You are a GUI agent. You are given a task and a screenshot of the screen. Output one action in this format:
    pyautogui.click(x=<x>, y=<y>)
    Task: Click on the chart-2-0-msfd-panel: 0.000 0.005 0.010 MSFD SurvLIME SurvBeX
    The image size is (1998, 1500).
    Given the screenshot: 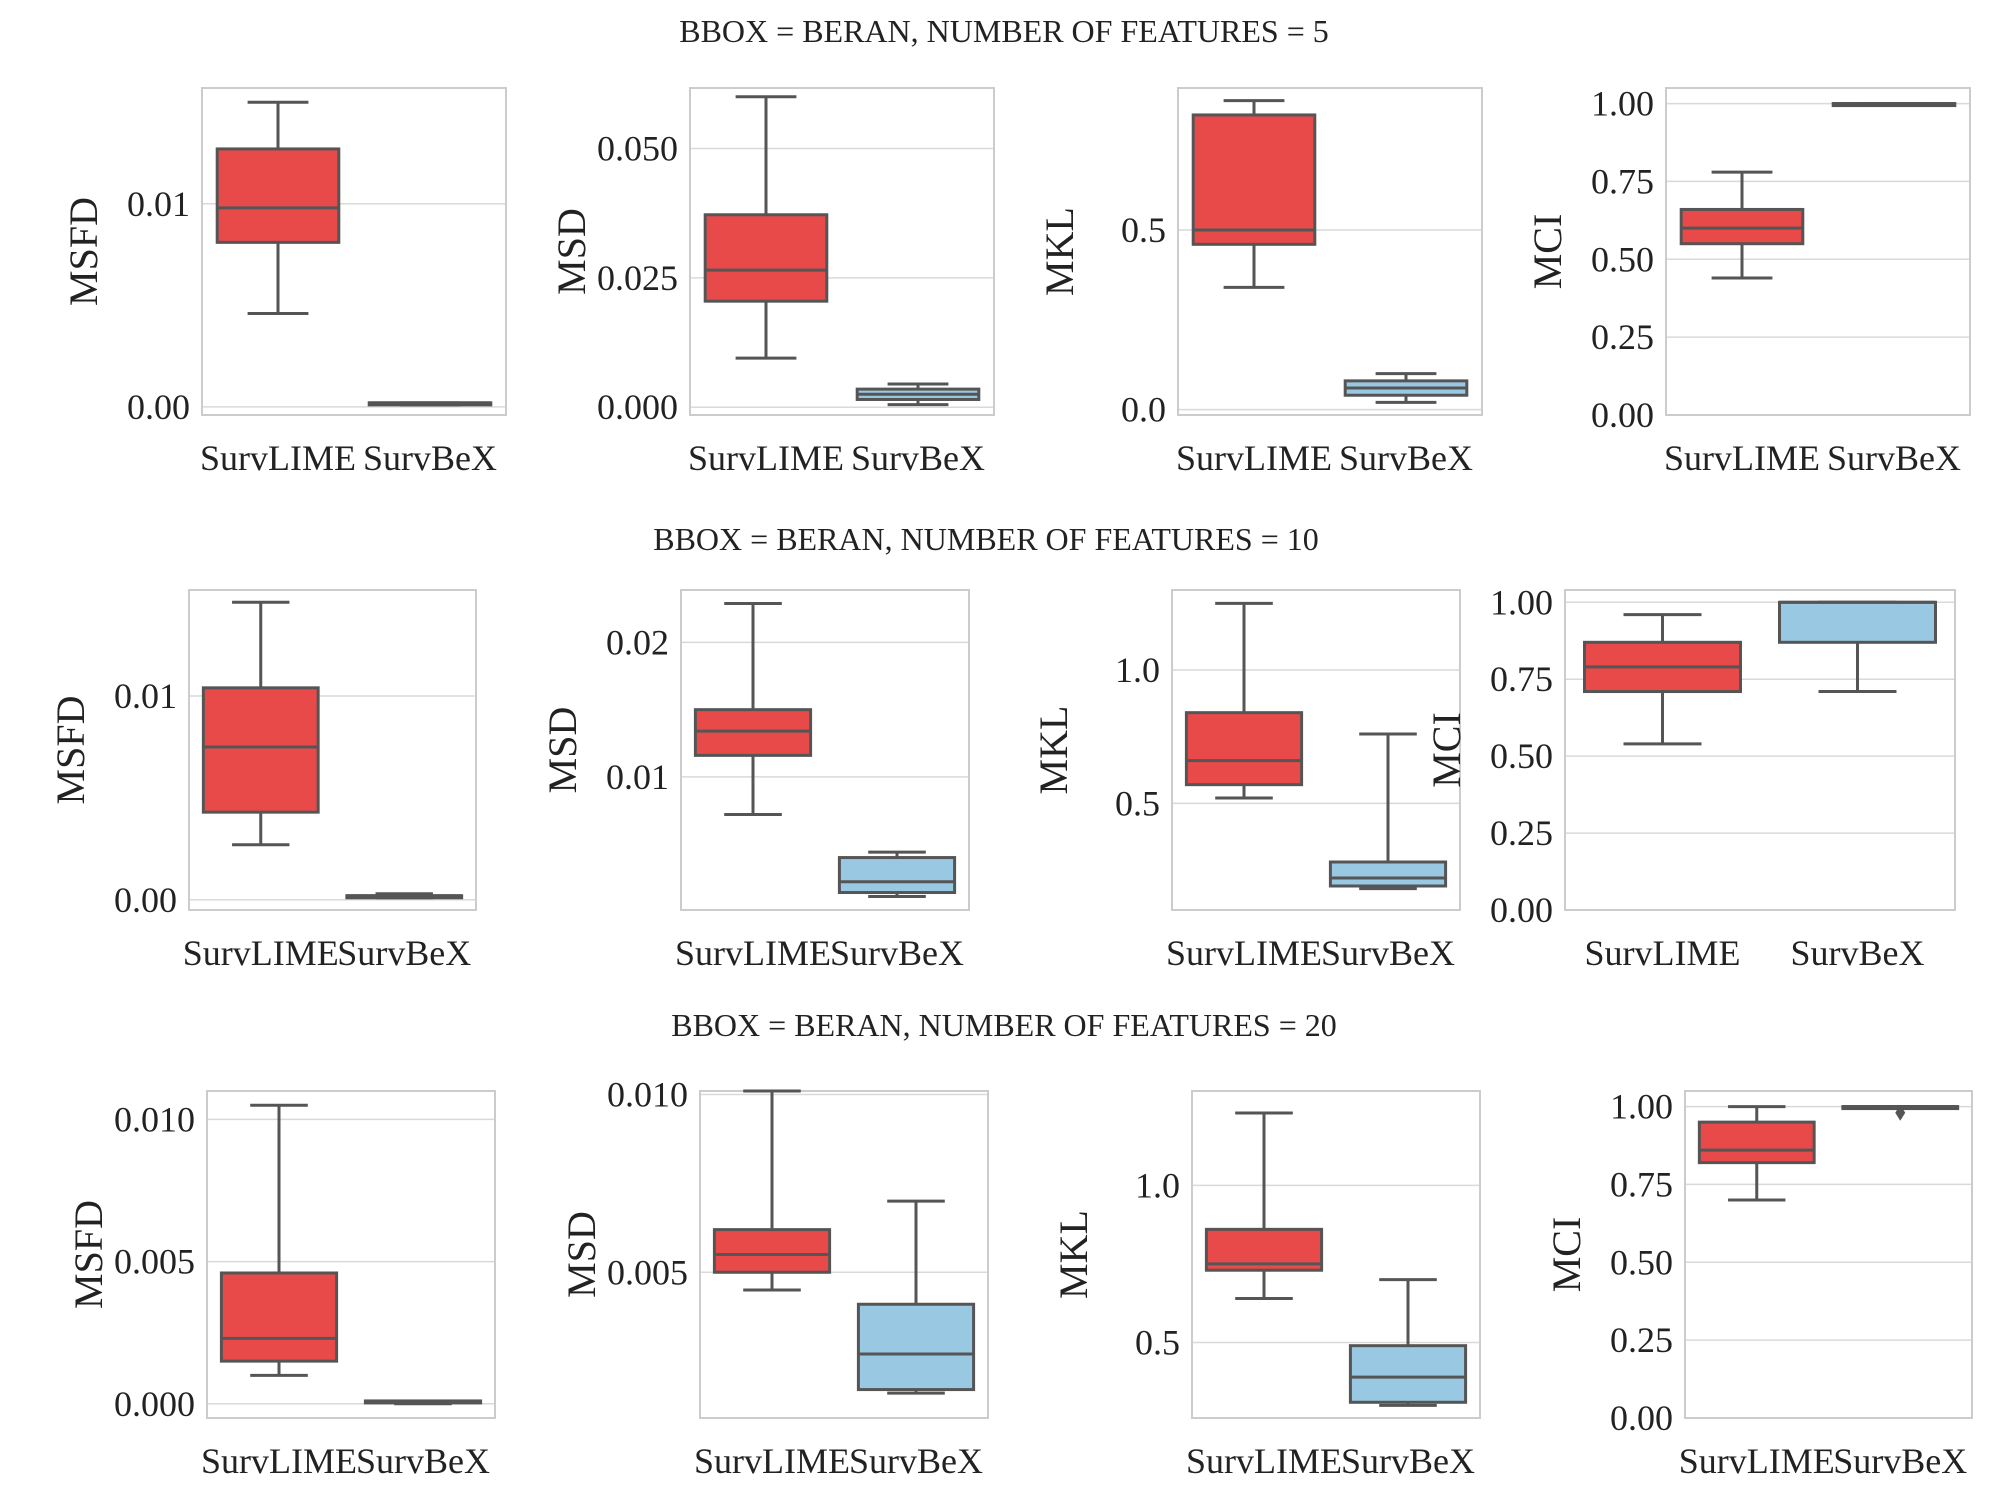 What is the action you would take?
    pyautogui.click(x=281, y=1285)
    